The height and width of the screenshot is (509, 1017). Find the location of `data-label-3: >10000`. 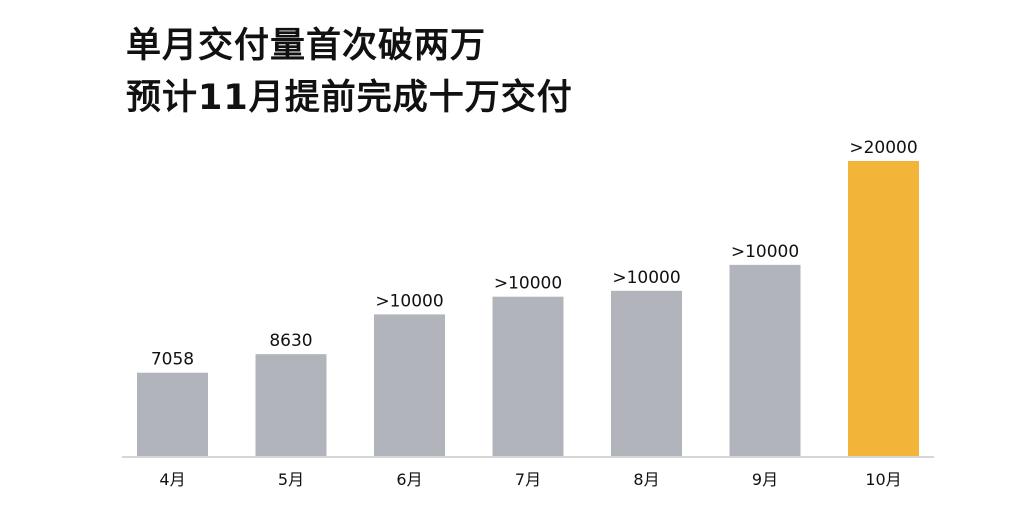

data-label-3: >10000 is located at coordinates (409, 301).